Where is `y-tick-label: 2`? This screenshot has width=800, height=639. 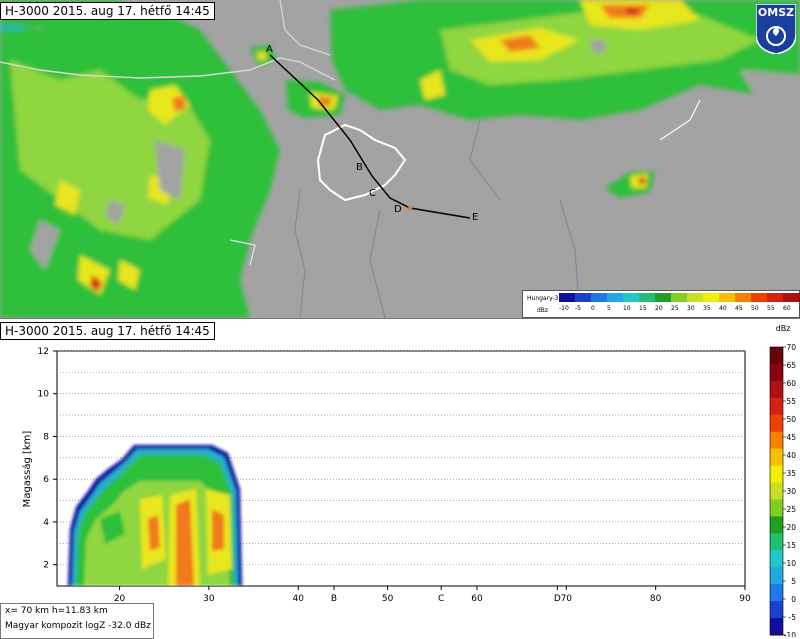 y-tick-label: 2 is located at coordinates (46, 566).